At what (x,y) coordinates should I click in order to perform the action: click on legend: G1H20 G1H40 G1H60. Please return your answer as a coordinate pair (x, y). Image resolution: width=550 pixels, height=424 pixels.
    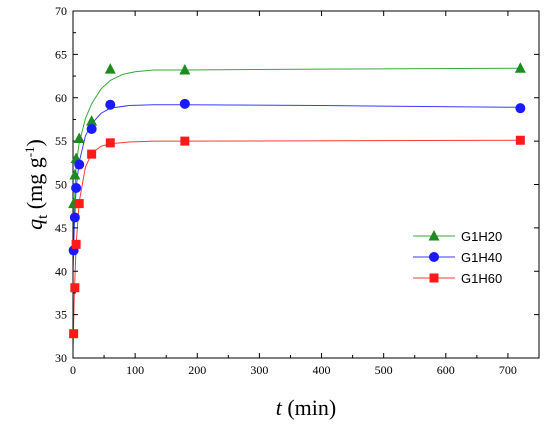
    Looking at the image, I should click on (457, 257).